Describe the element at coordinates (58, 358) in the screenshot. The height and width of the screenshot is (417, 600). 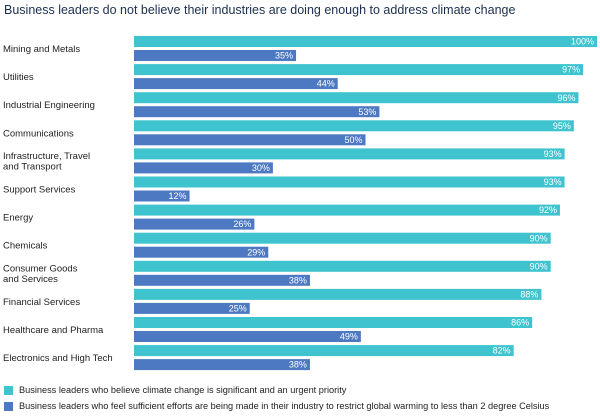
I see `category-label-electronics-and-high-tech: Electronics and High Tech` at that location.